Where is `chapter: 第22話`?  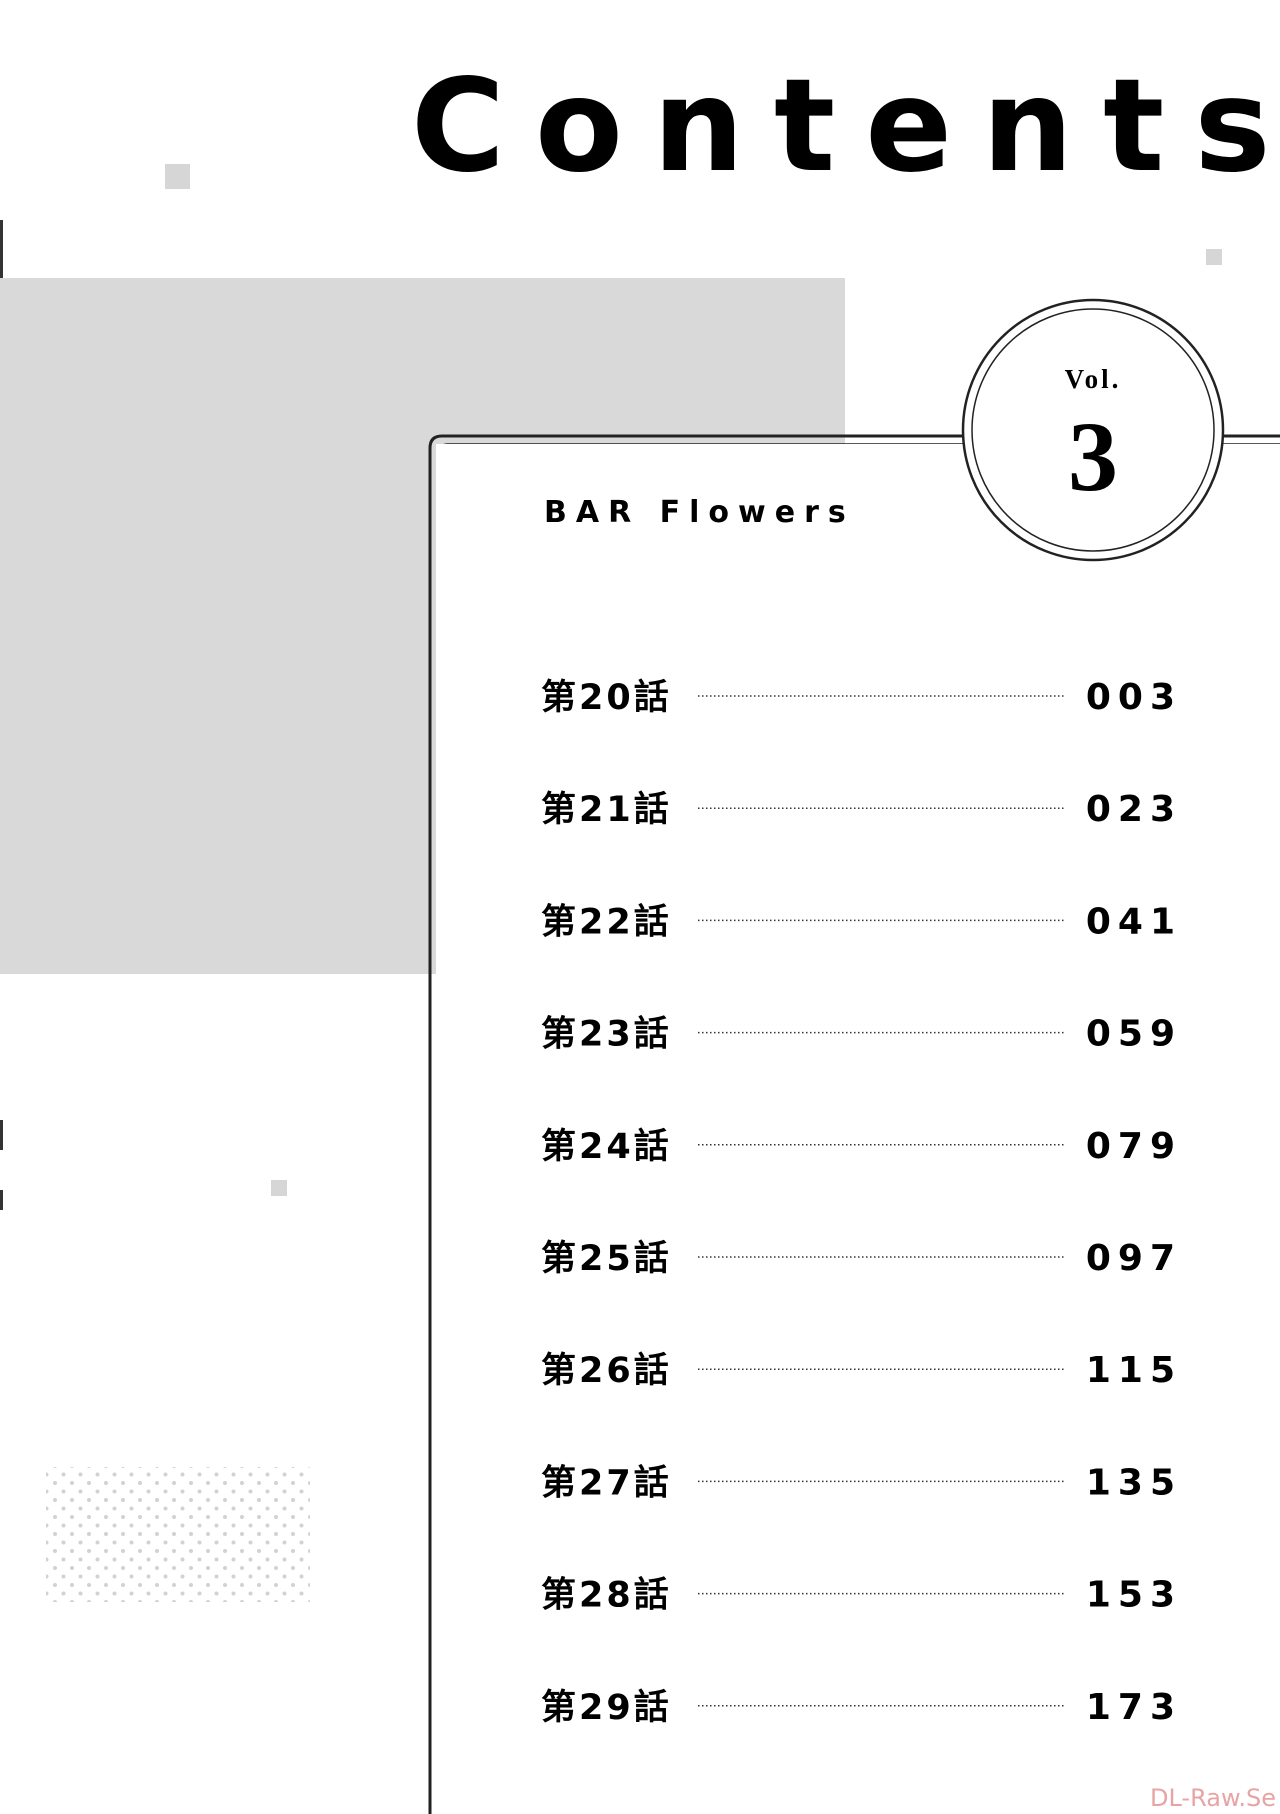 chapter: 第22話 is located at coordinates (606, 922).